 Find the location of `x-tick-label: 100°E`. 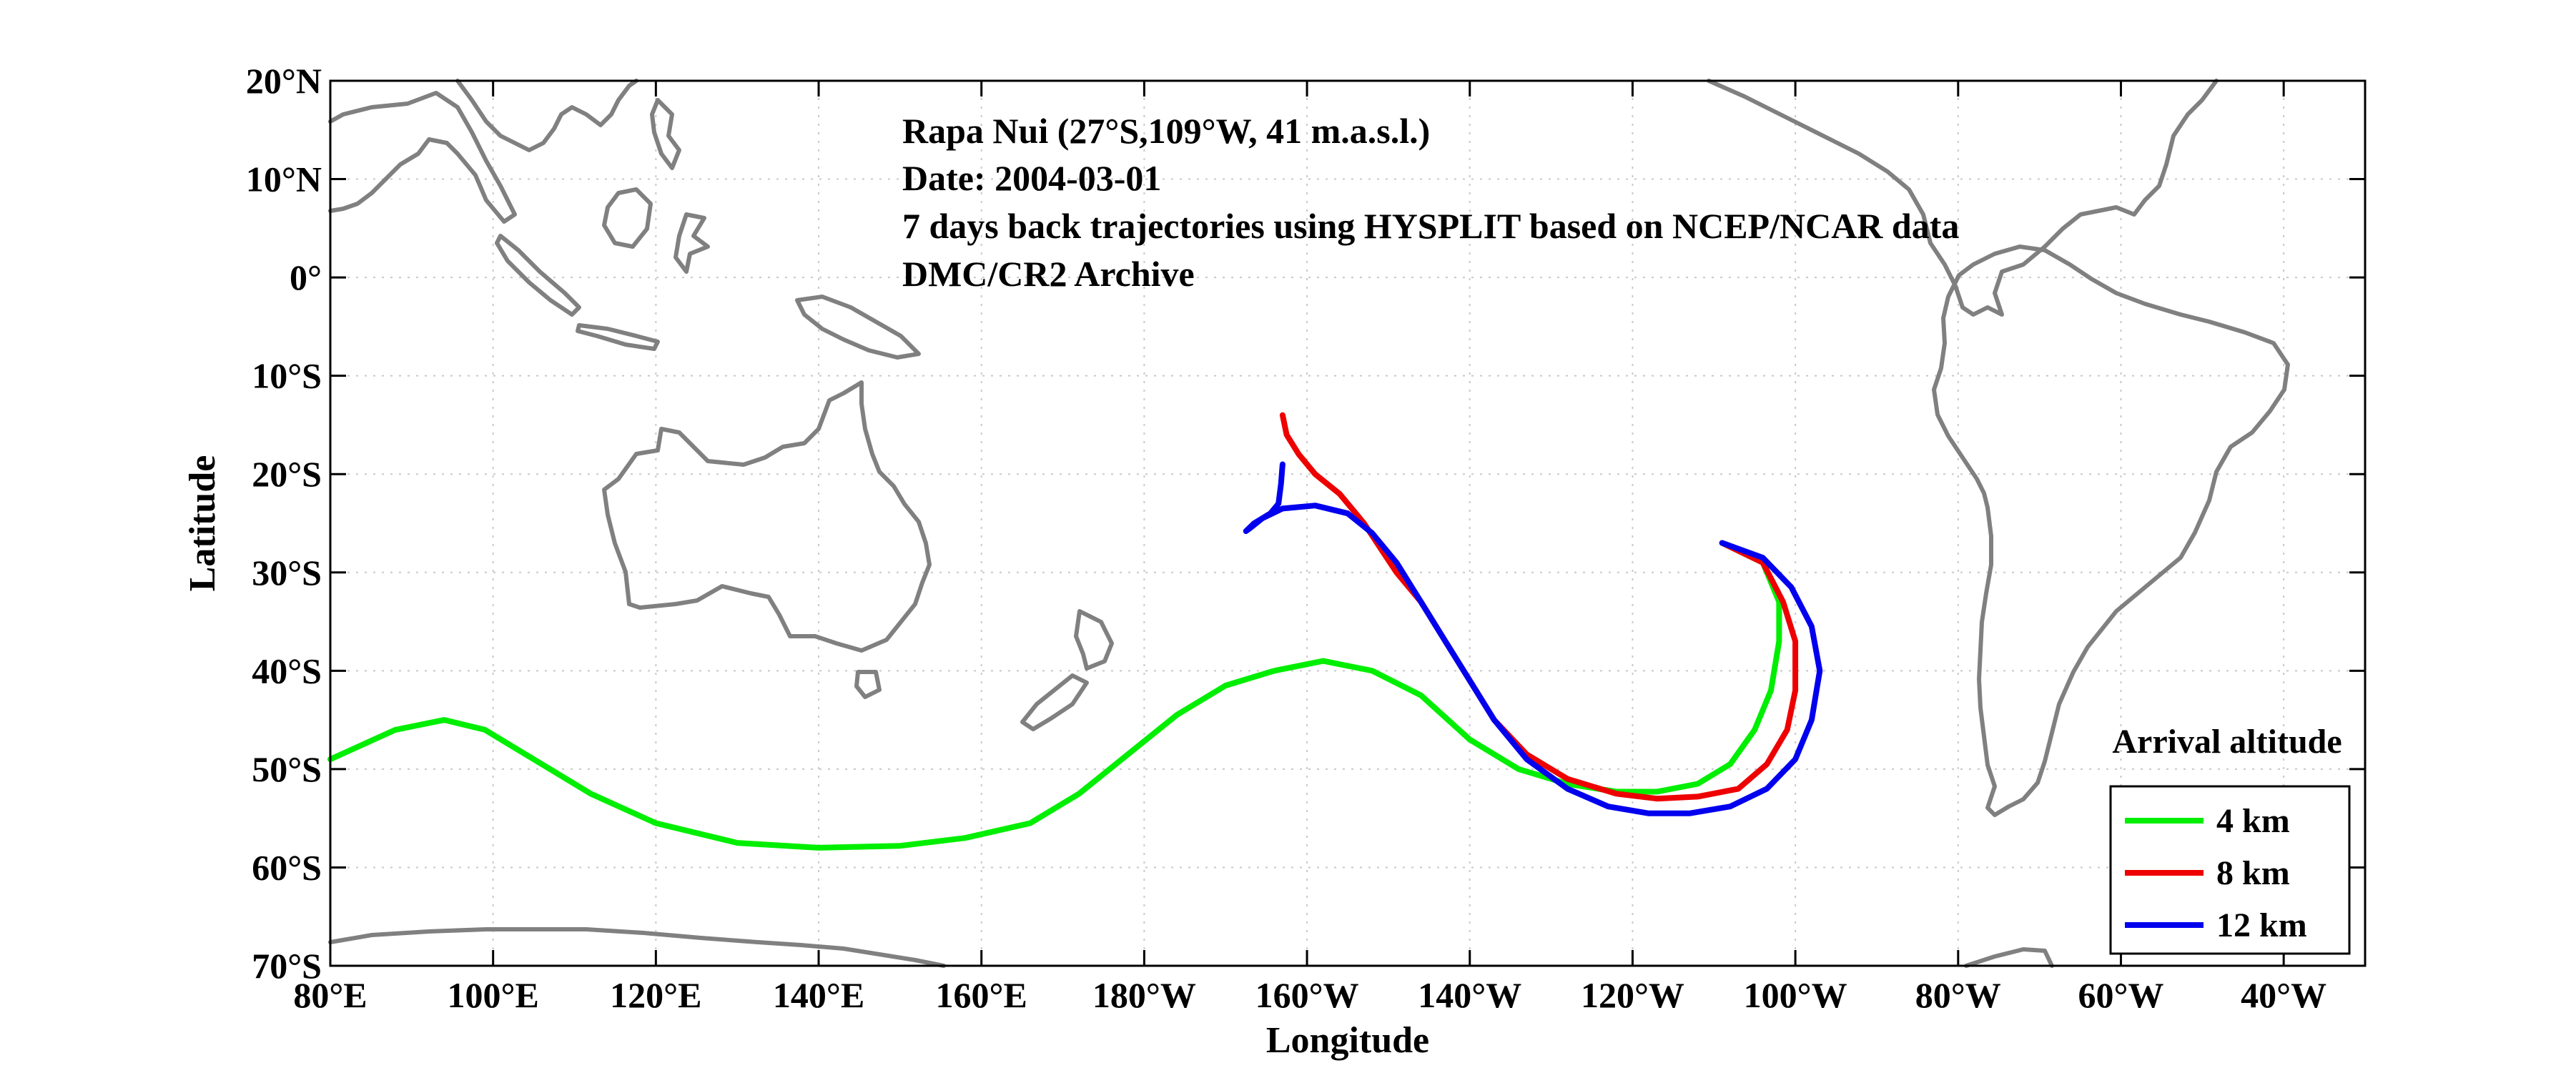

x-tick-label: 100°E is located at coordinates (493, 995).